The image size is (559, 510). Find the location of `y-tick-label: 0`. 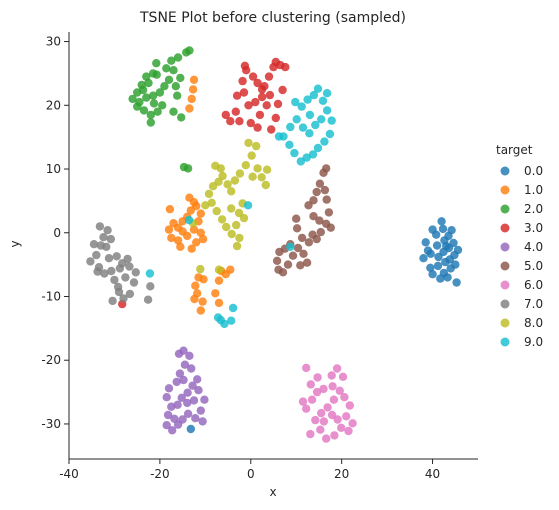

y-tick-label: 0 is located at coordinates (57, 233).